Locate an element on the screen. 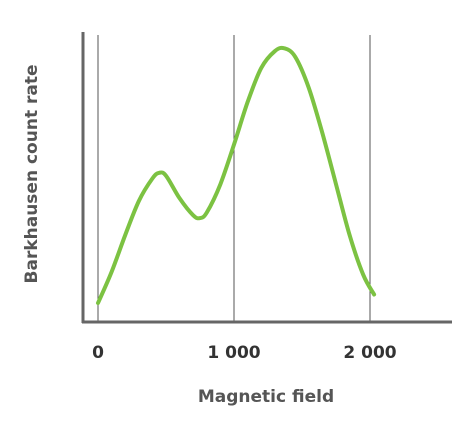 The height and width of the screenshot is (436, 463). x-tick-label: 0 is located at coordinates (98, 353).